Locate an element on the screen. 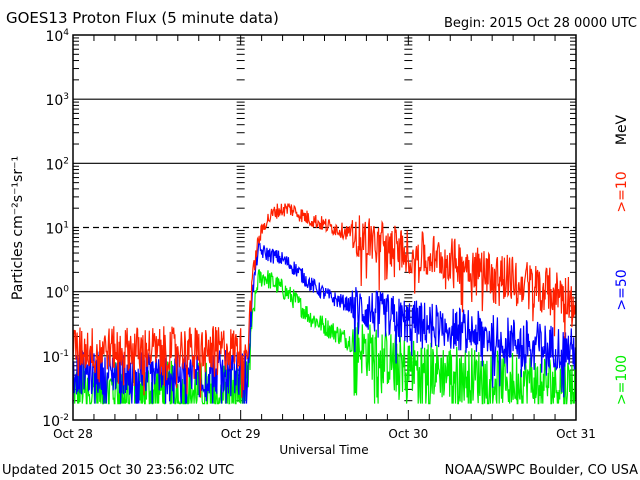  x-tick-label: Oct 30 is located at coordinates (408, 434).